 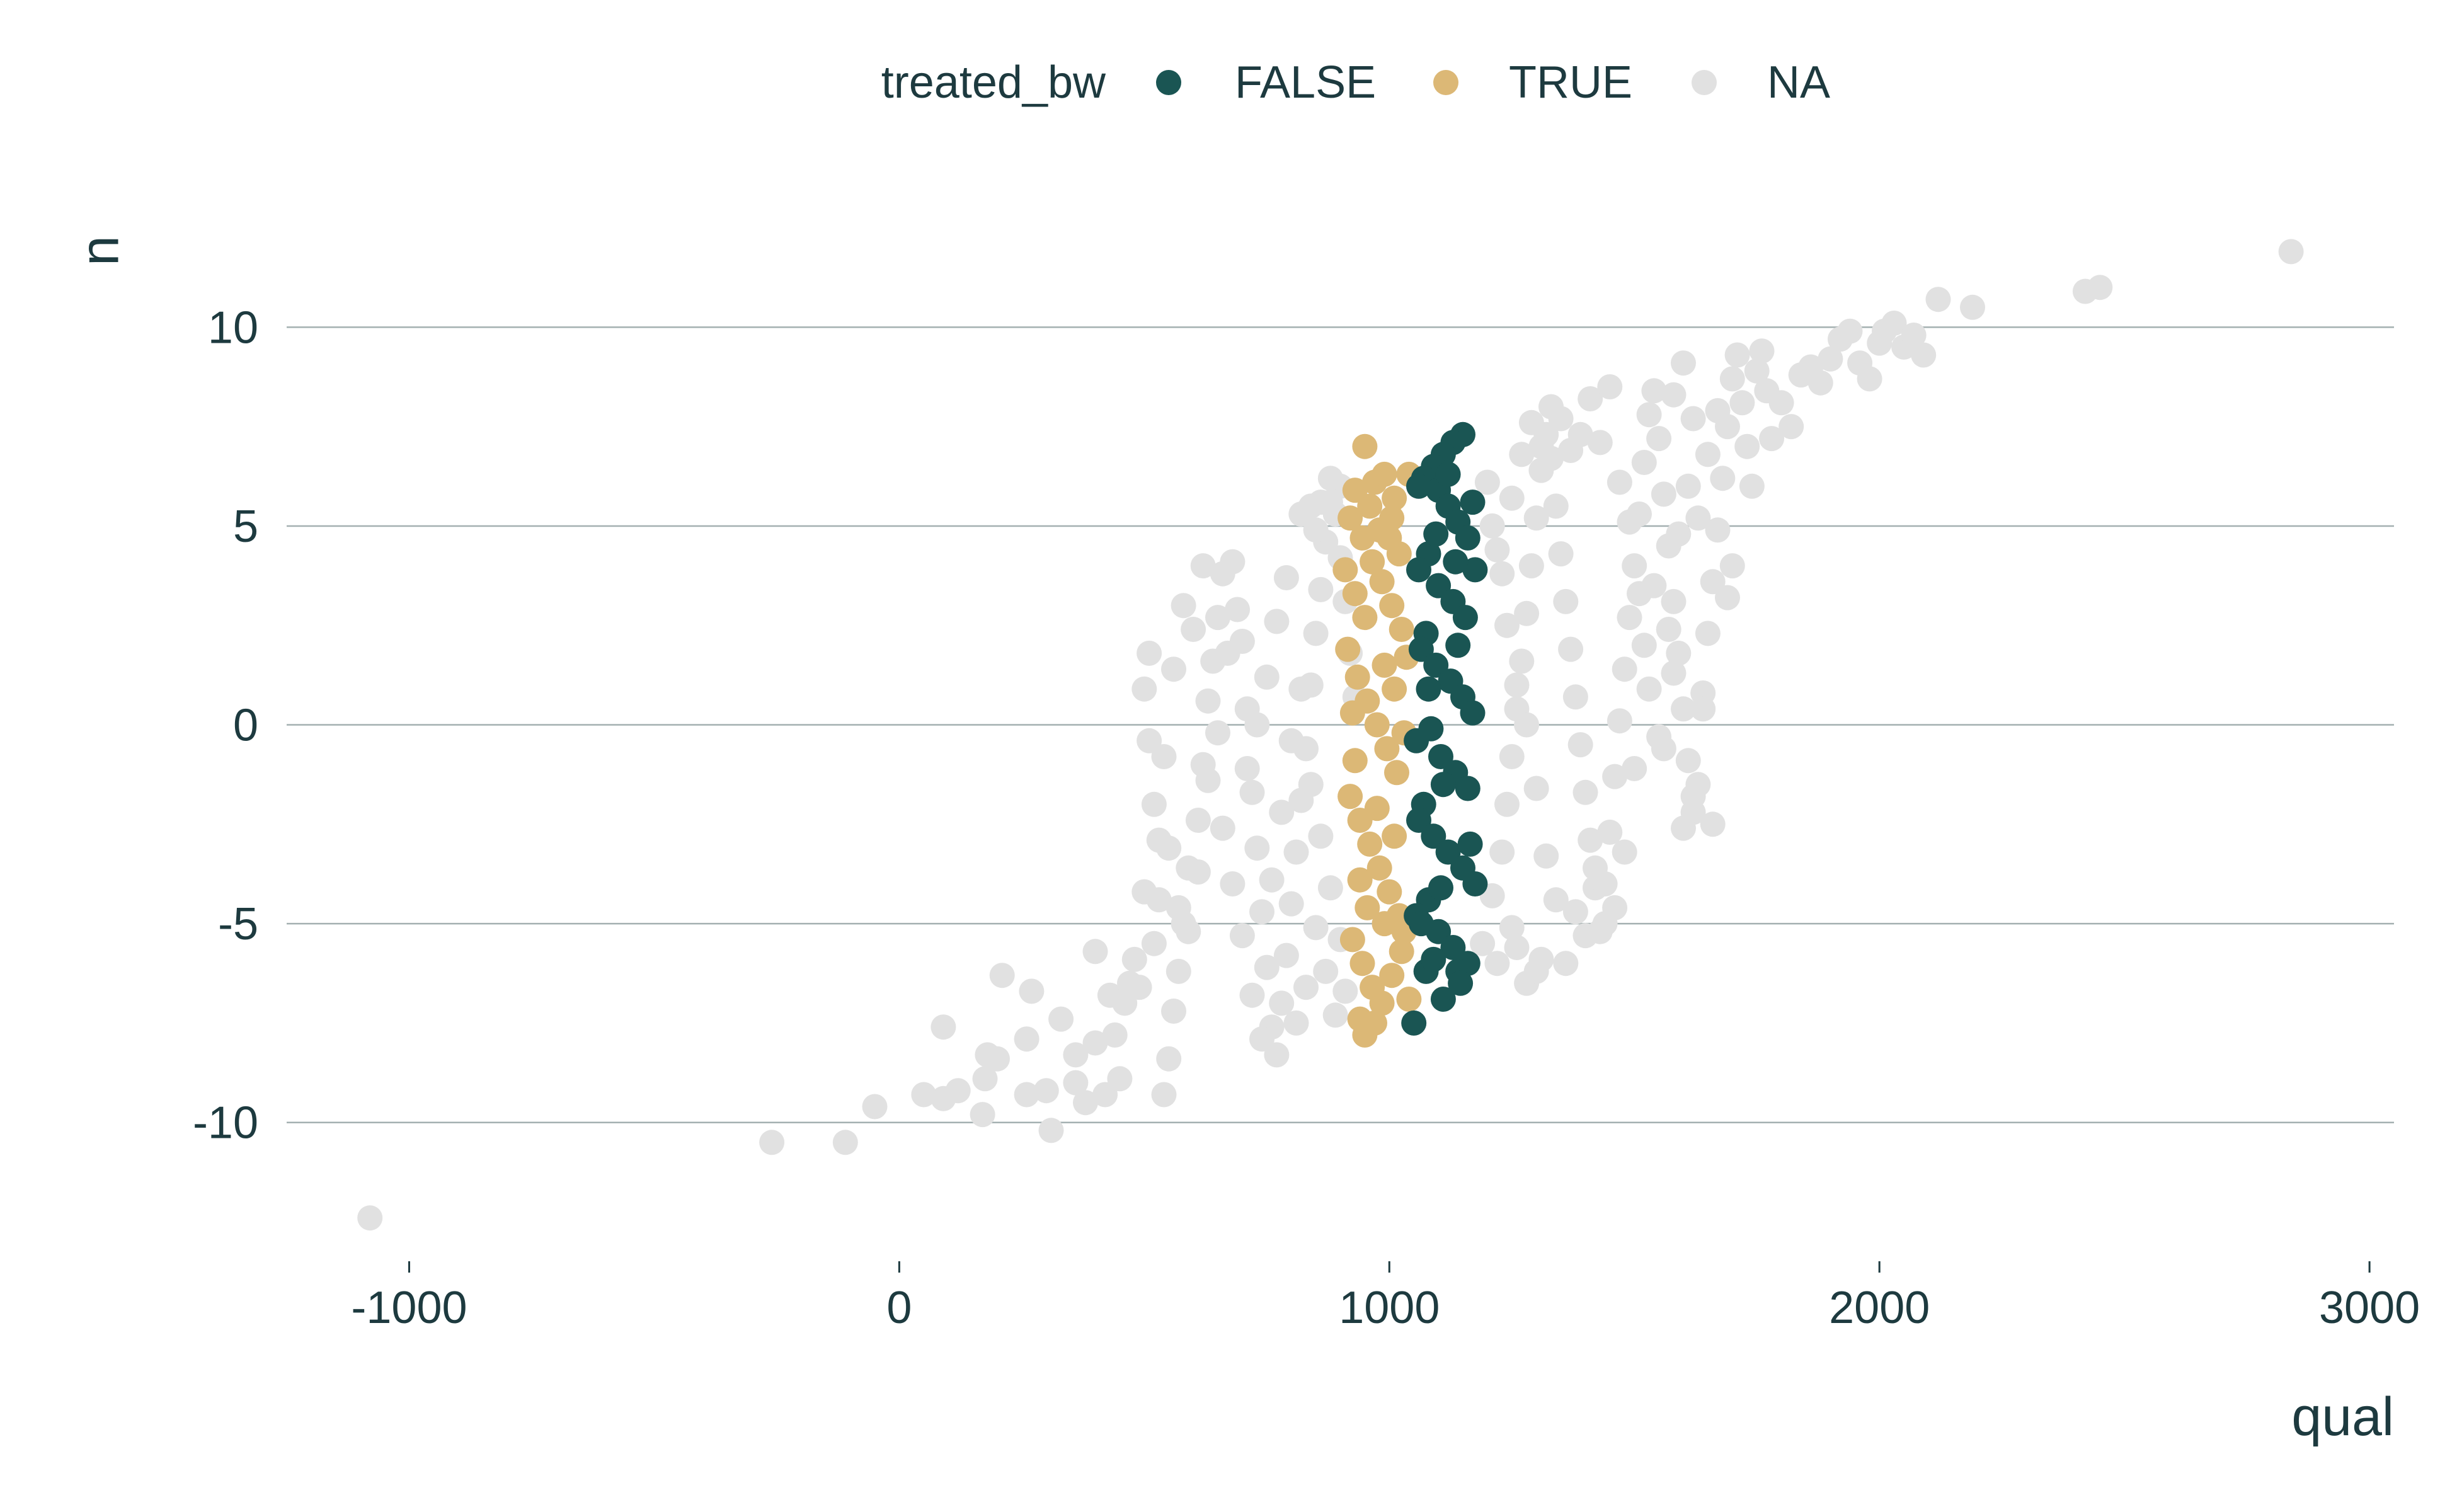 What do you see at coordinates (1704, 82) in the screenshot?
I see `legend-key-na` at bounding box center [1704, 82].